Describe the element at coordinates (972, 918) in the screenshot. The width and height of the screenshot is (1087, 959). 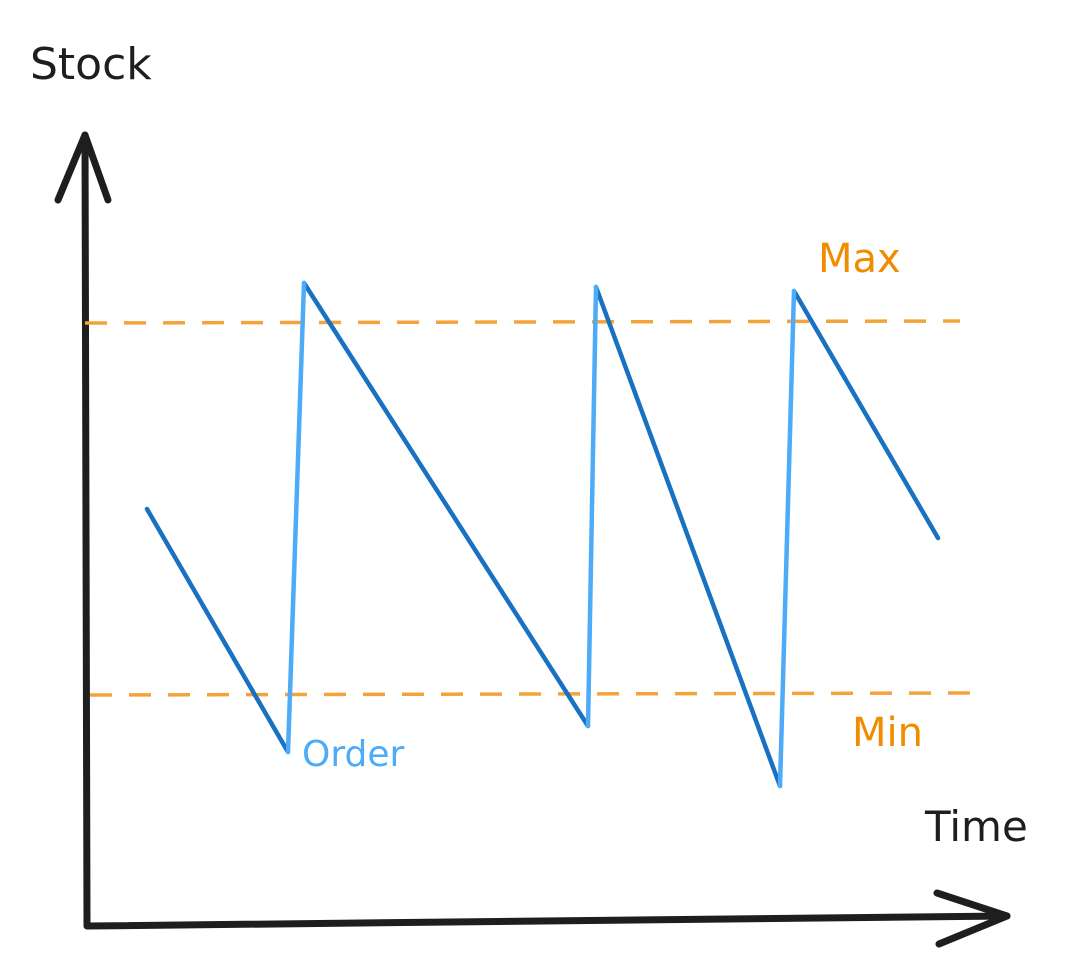
I see `x-axis-arrowhead` at that location.